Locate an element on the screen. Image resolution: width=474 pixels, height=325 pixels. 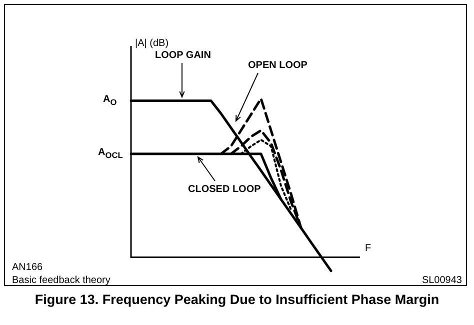
text: LOOP GAIN is located at coordinates (183, 55).